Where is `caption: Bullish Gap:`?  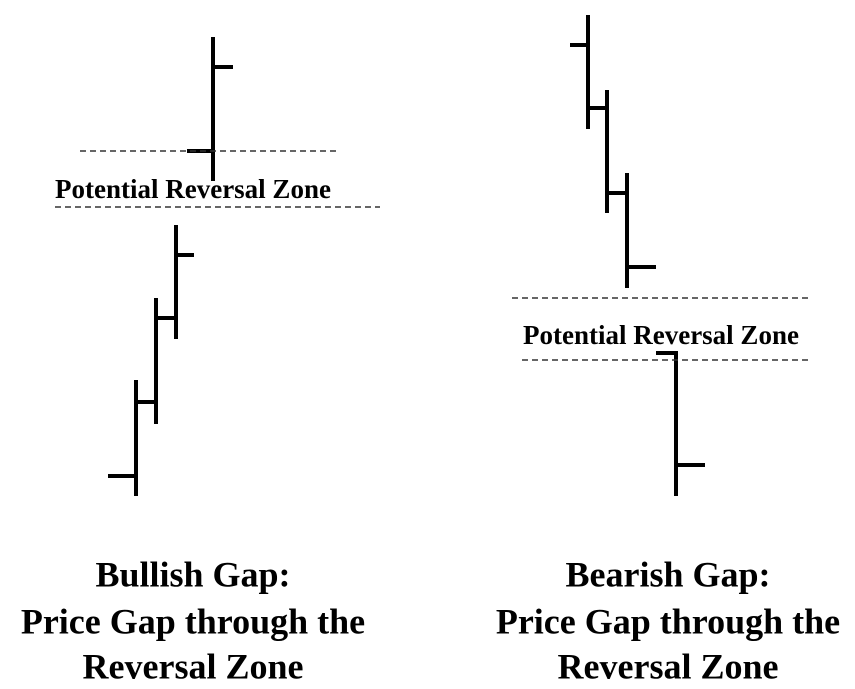 caption: Bullish Gap: is located at coordinates (192, 574).